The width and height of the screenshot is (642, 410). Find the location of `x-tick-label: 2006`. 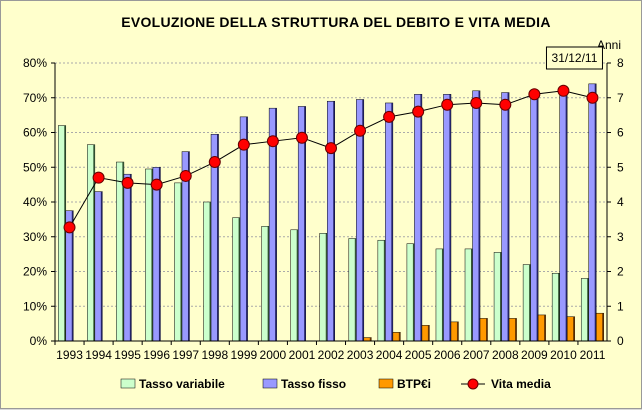

x-tick-label: 2006 is located at coordinates (447, 355).